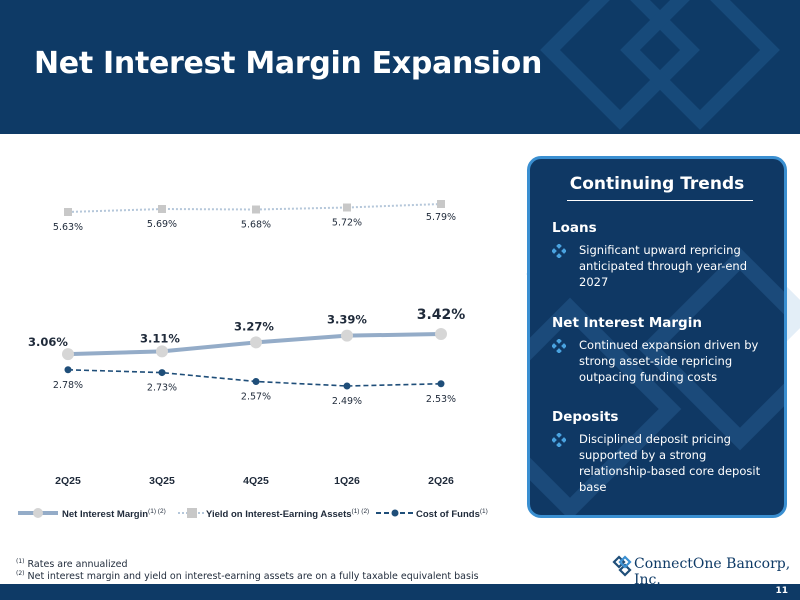 The height and width of the screenshot is (600, 800). What do you see at coordinates (68, 385) in the screenshot?
I see `data-label: 2.78%` at bounding box center [68, 385].